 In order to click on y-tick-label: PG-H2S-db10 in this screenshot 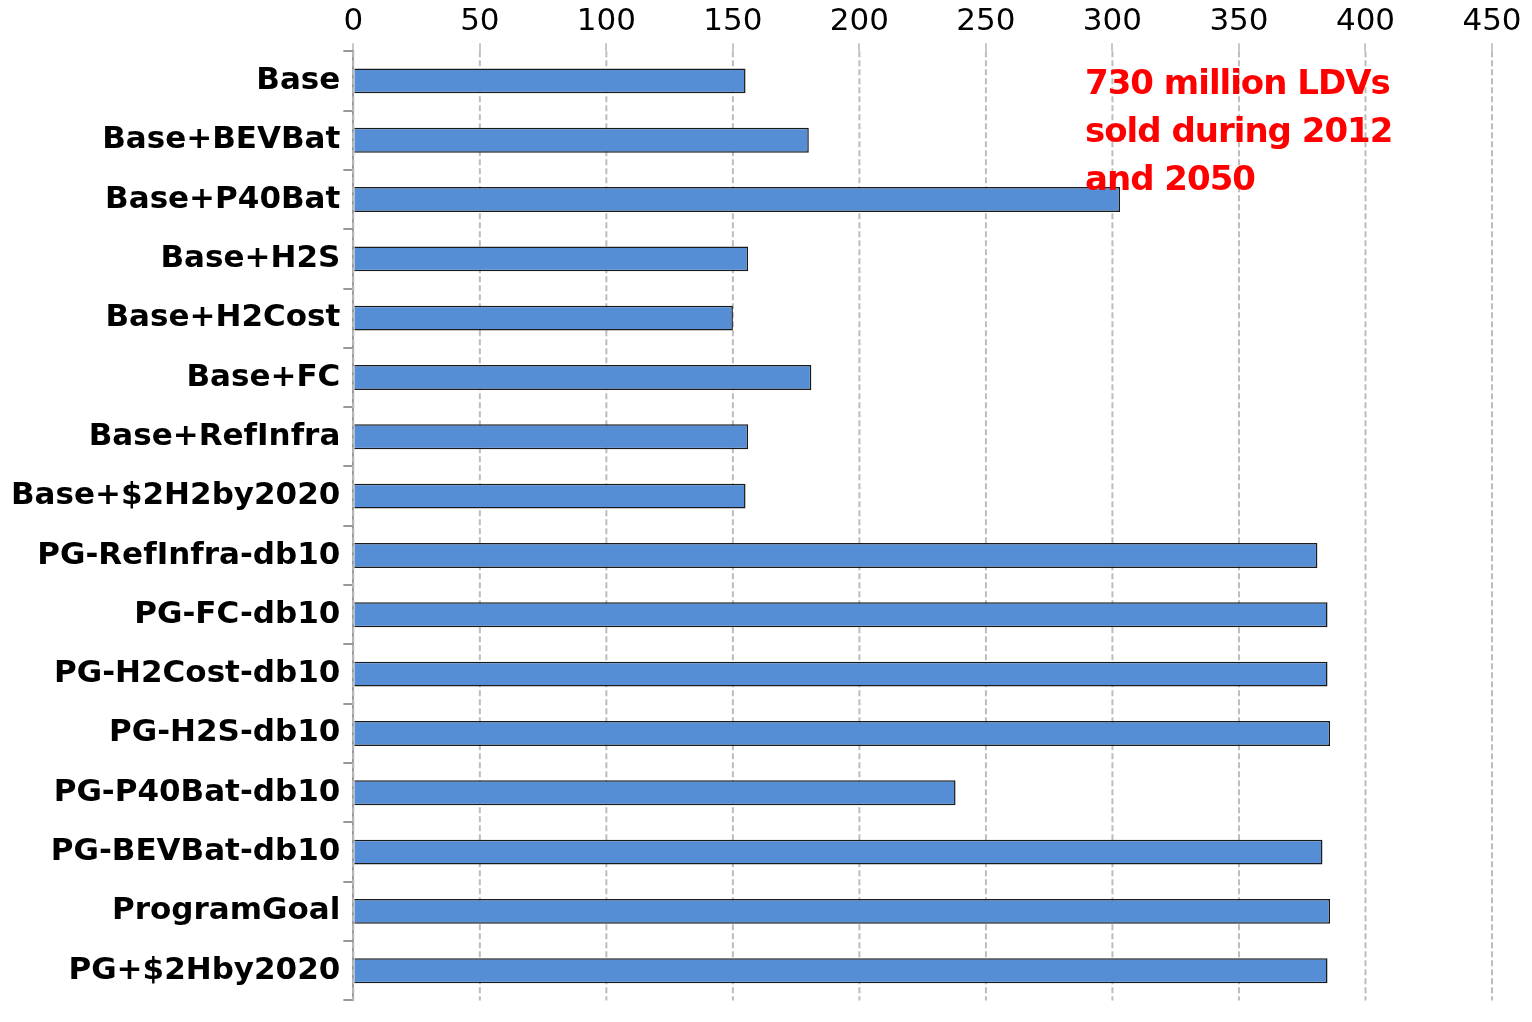, I will do `click(225, 730)`.